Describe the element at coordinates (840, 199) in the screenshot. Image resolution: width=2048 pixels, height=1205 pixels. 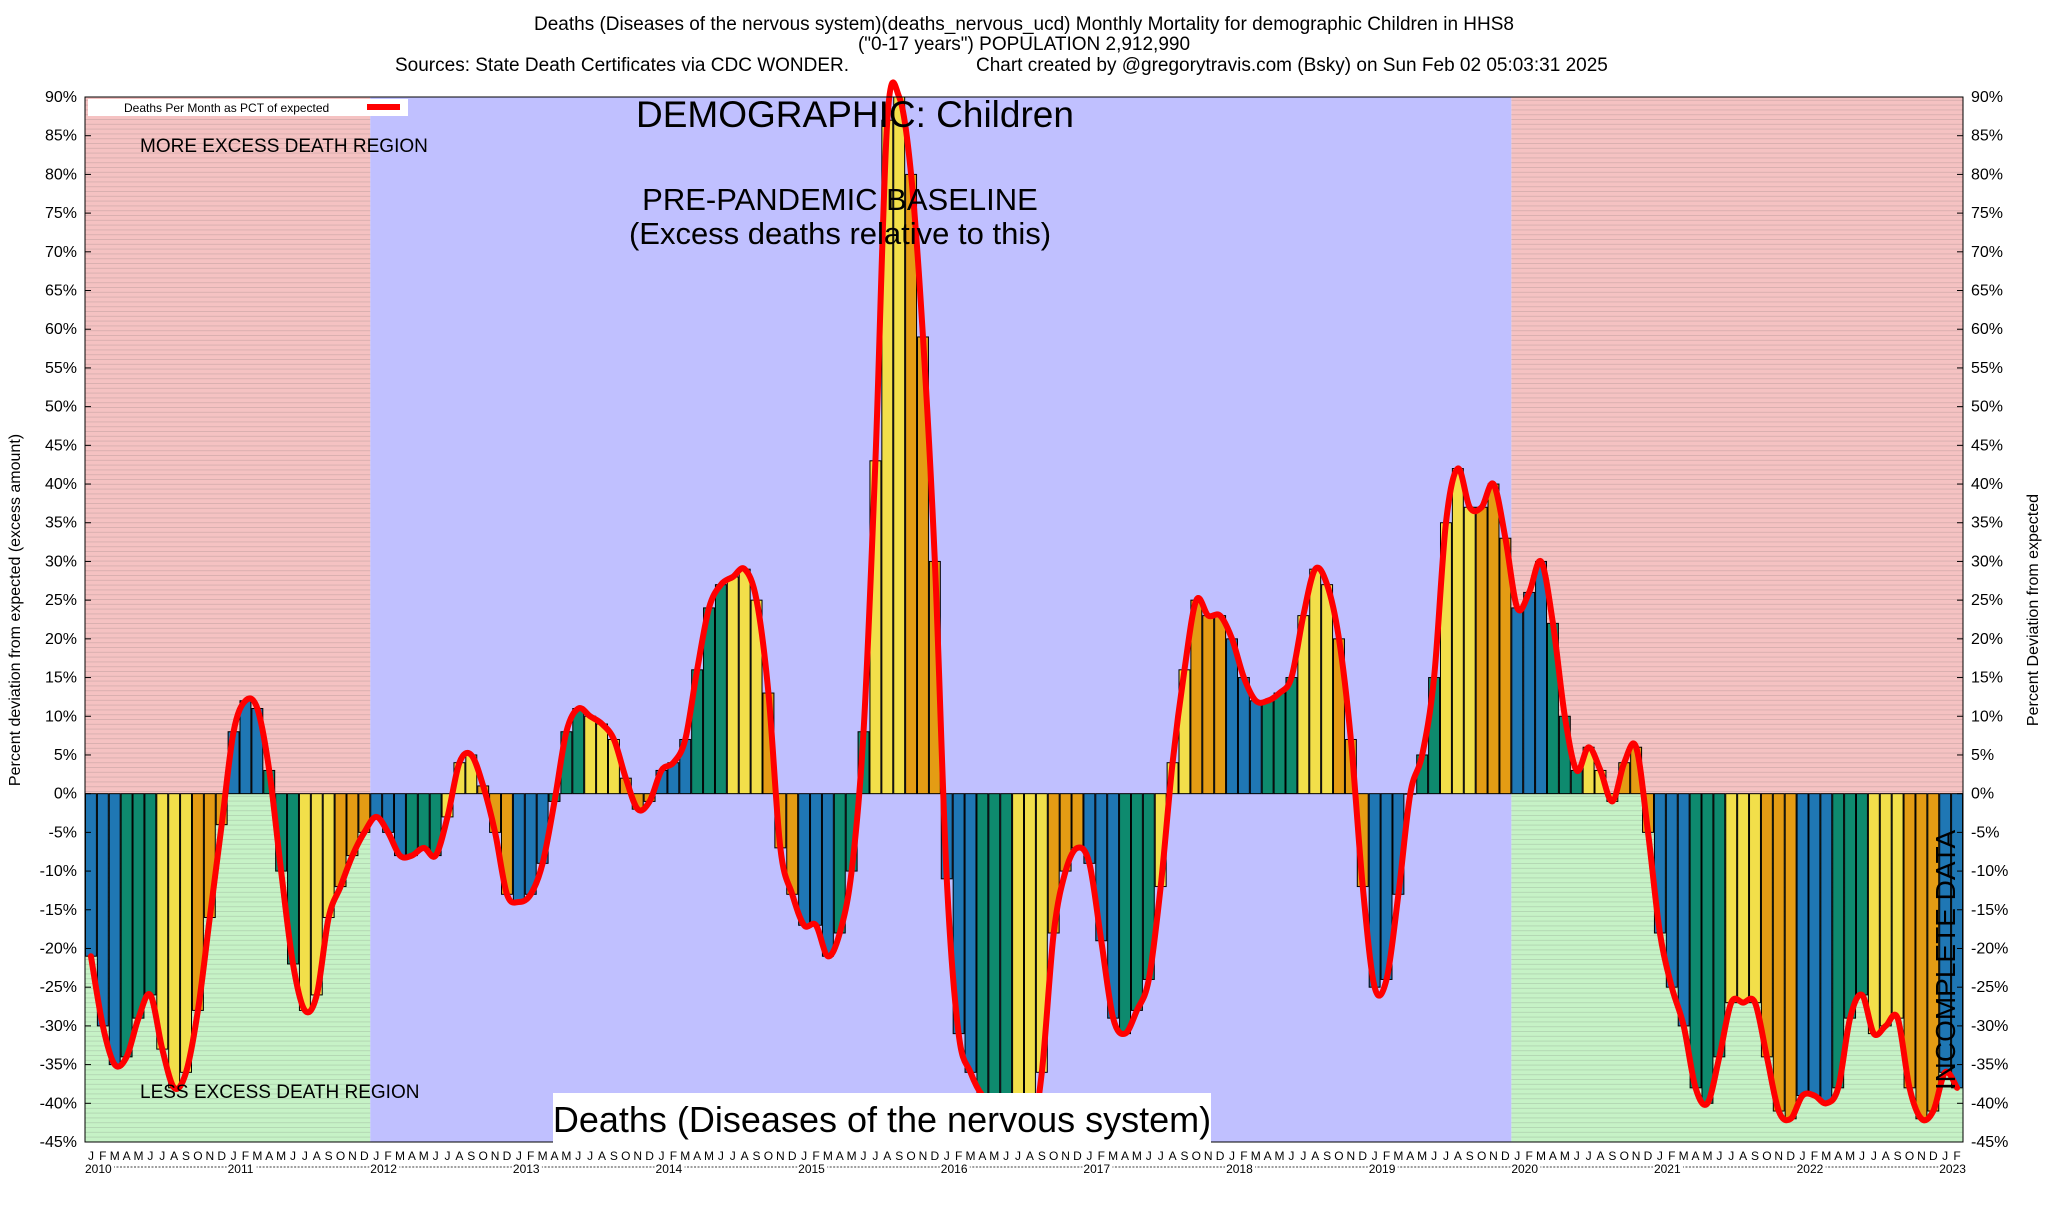
I see `baseline-label: PRE-PANDEMIC BASELINE` at that location.